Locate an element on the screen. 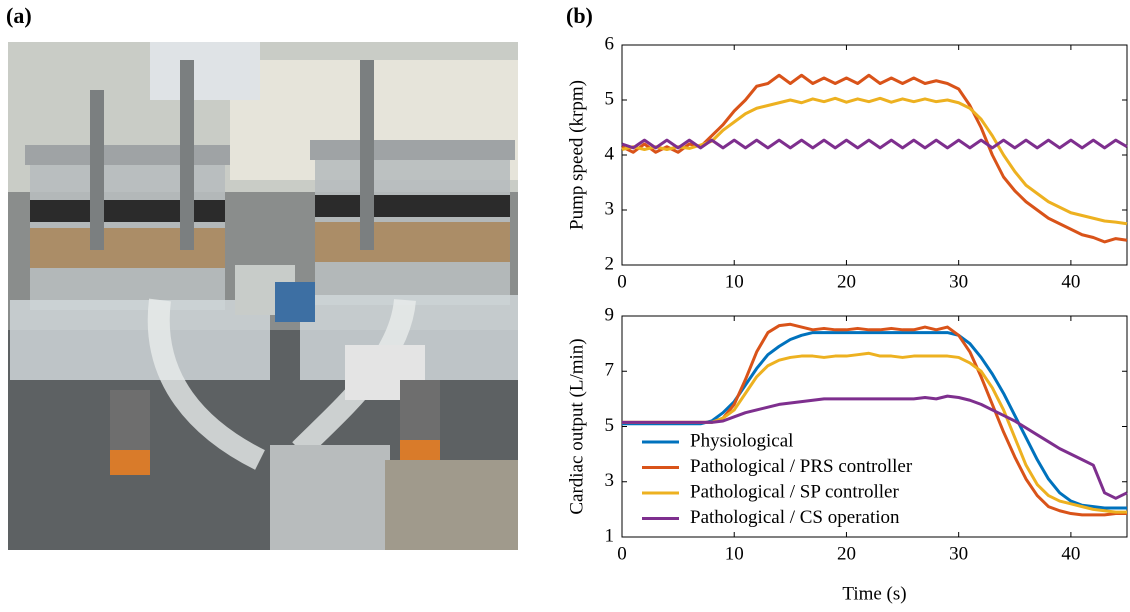  legend-label: Pathological / PRS controller is located at coordinates (801, 466).